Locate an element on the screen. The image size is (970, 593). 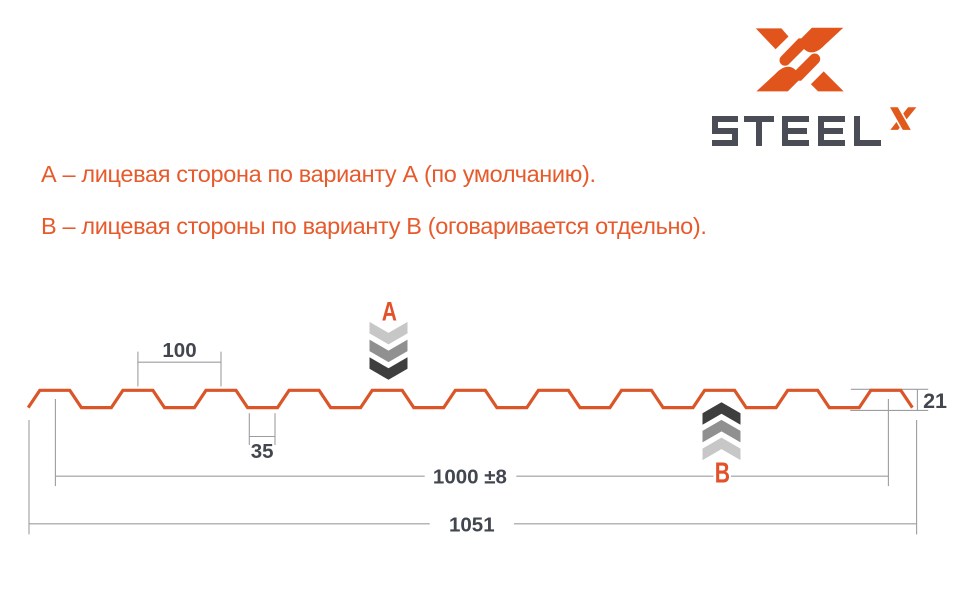
svg-text: 21 is located at coordinates (935, 401).